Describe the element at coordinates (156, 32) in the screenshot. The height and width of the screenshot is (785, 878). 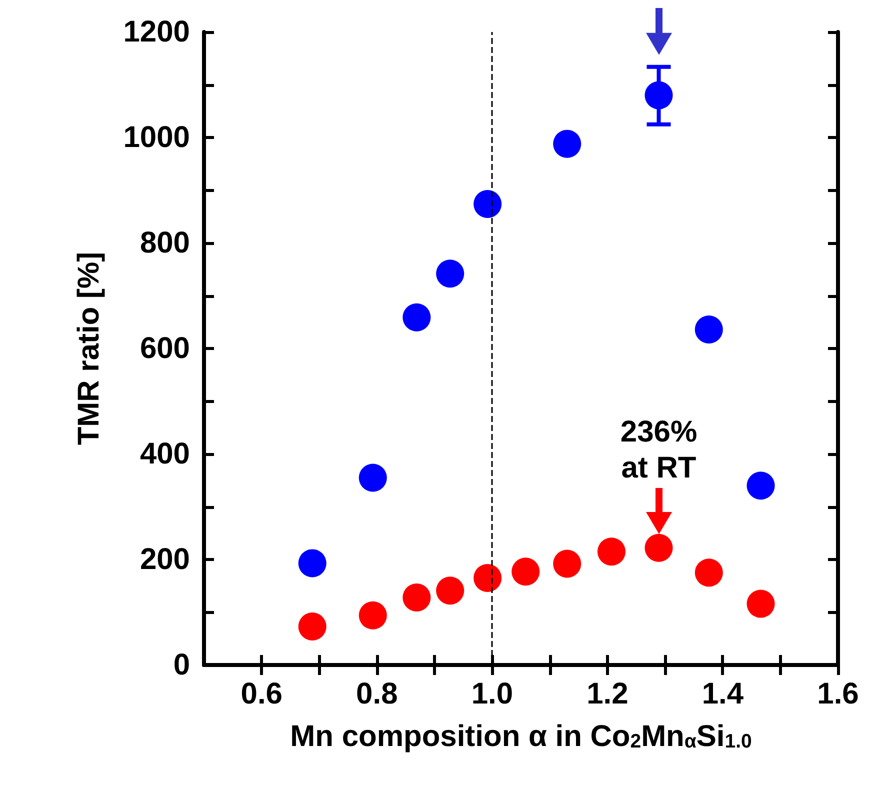
I see `y-tick-label: 1200` at that location.